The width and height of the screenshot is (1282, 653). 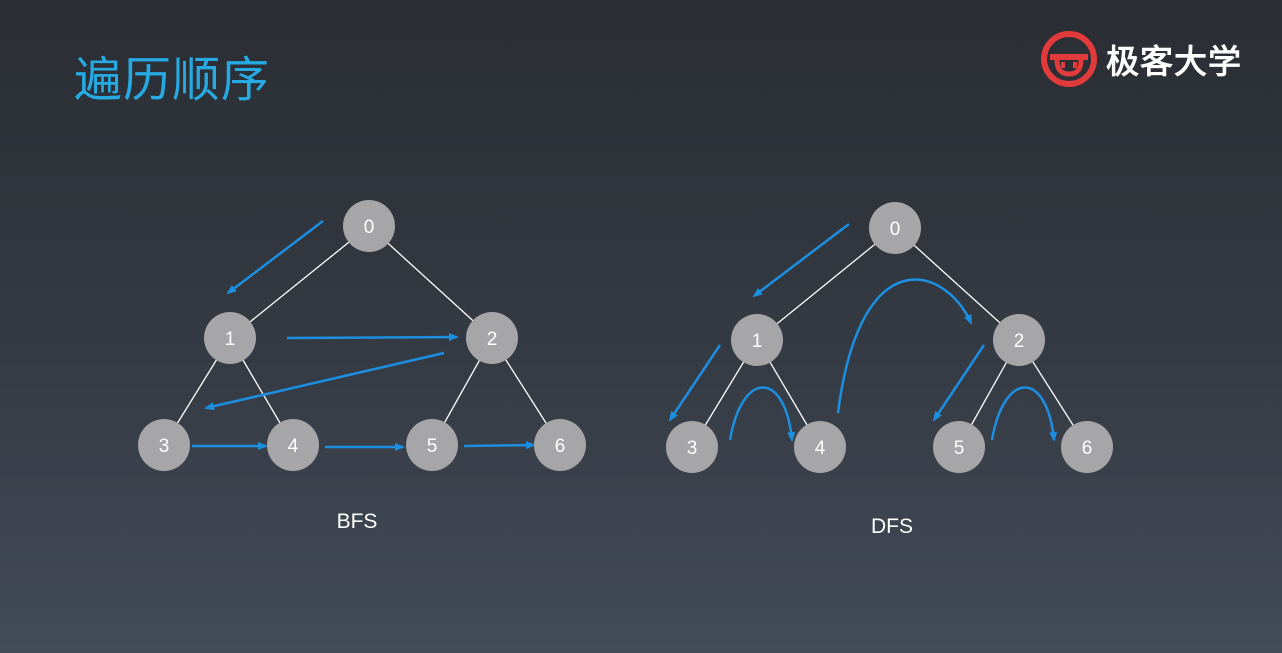 I want to click on dfs-arrows, so click(x=863, y=332).